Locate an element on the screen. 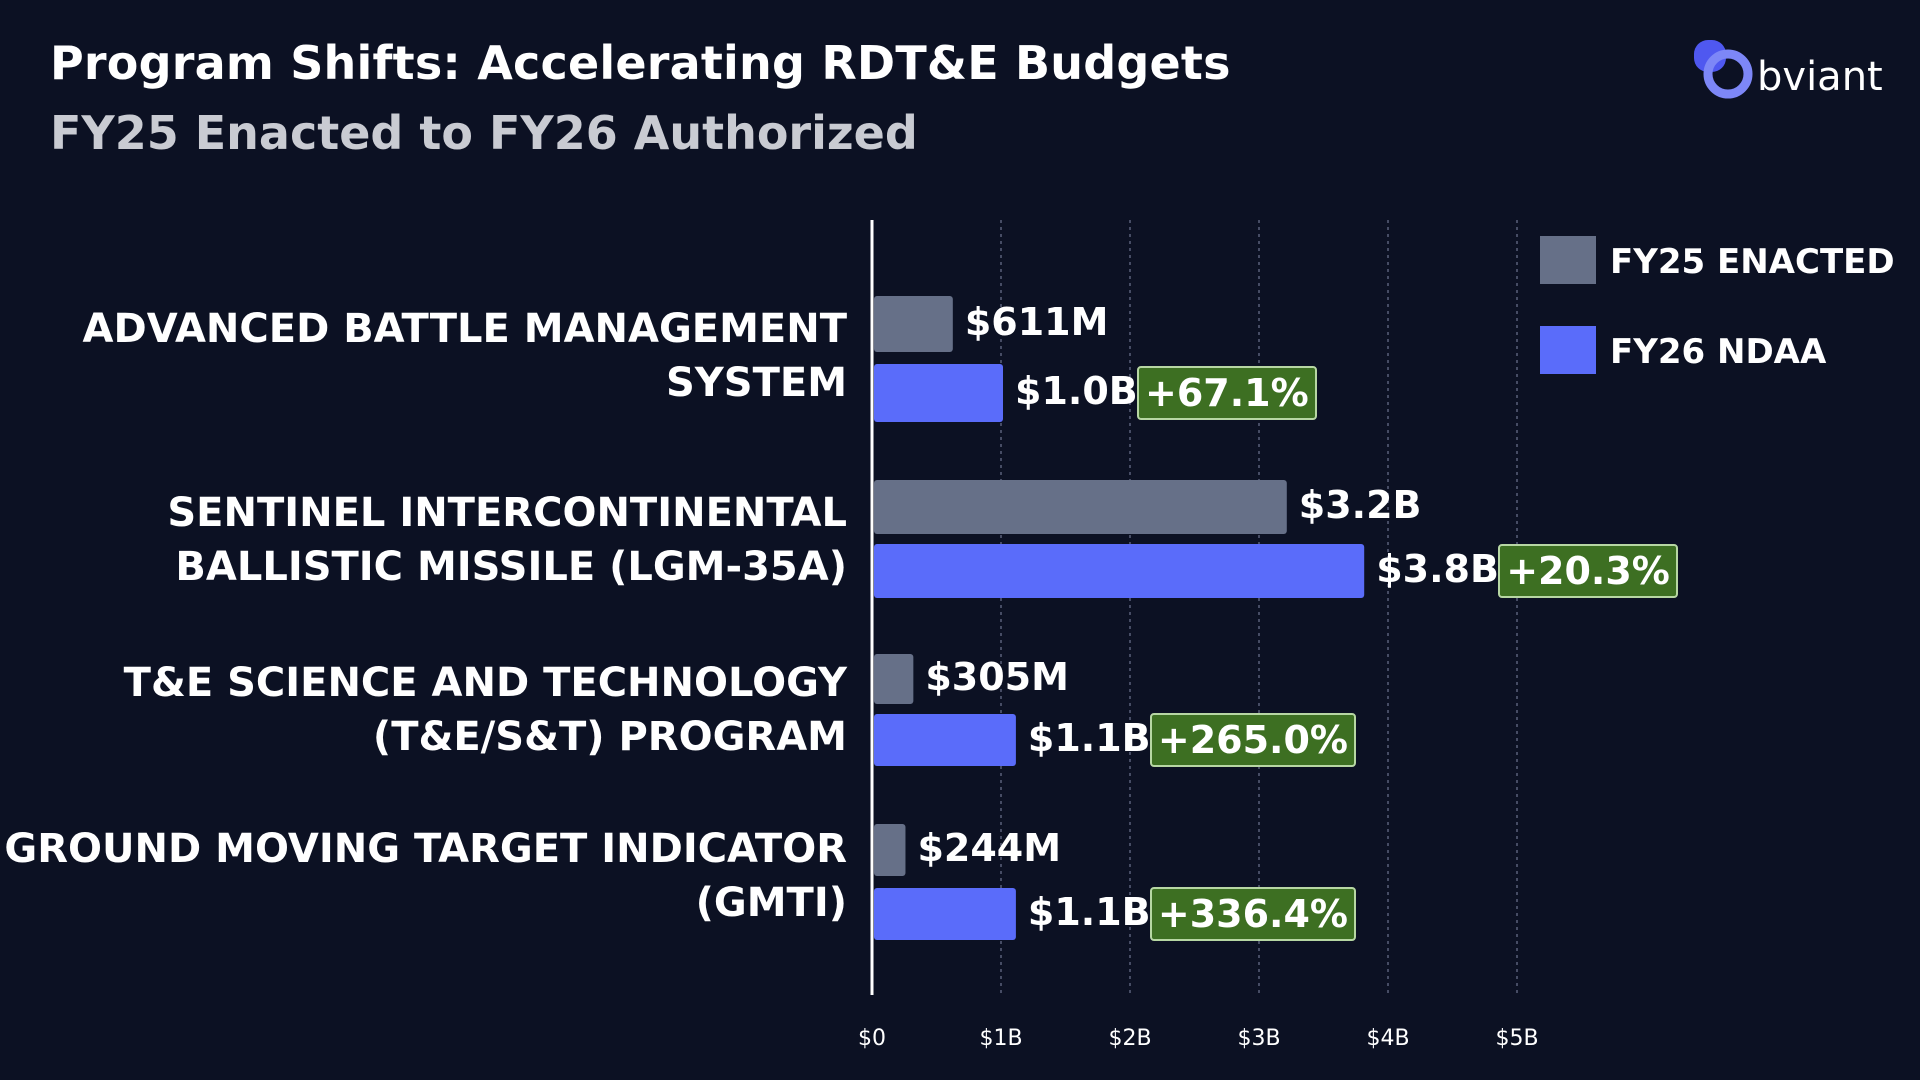 The image size is (1920, 1080). category-label: ADVANCED BATTLE MANAGEMENT SYSTEM is located at coordinates (464, 356).